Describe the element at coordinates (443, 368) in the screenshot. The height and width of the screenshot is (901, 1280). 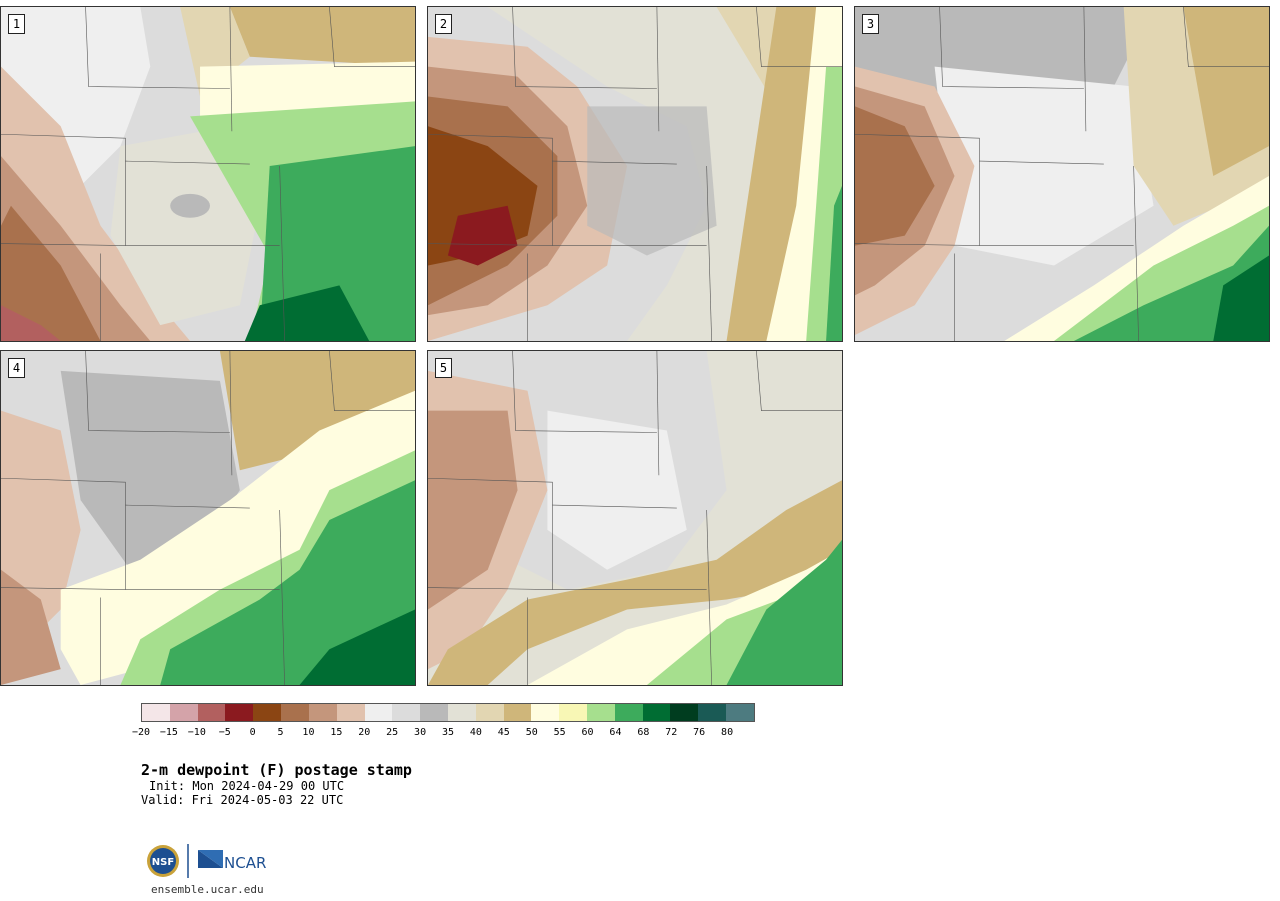
I see `panel-number-label: 5` at that location.